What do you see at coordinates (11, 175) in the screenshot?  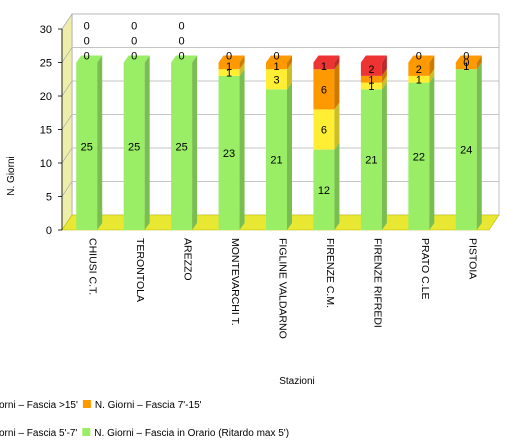 I see `y-axis-title: N. Giorni` at bounding box center [11, 175].